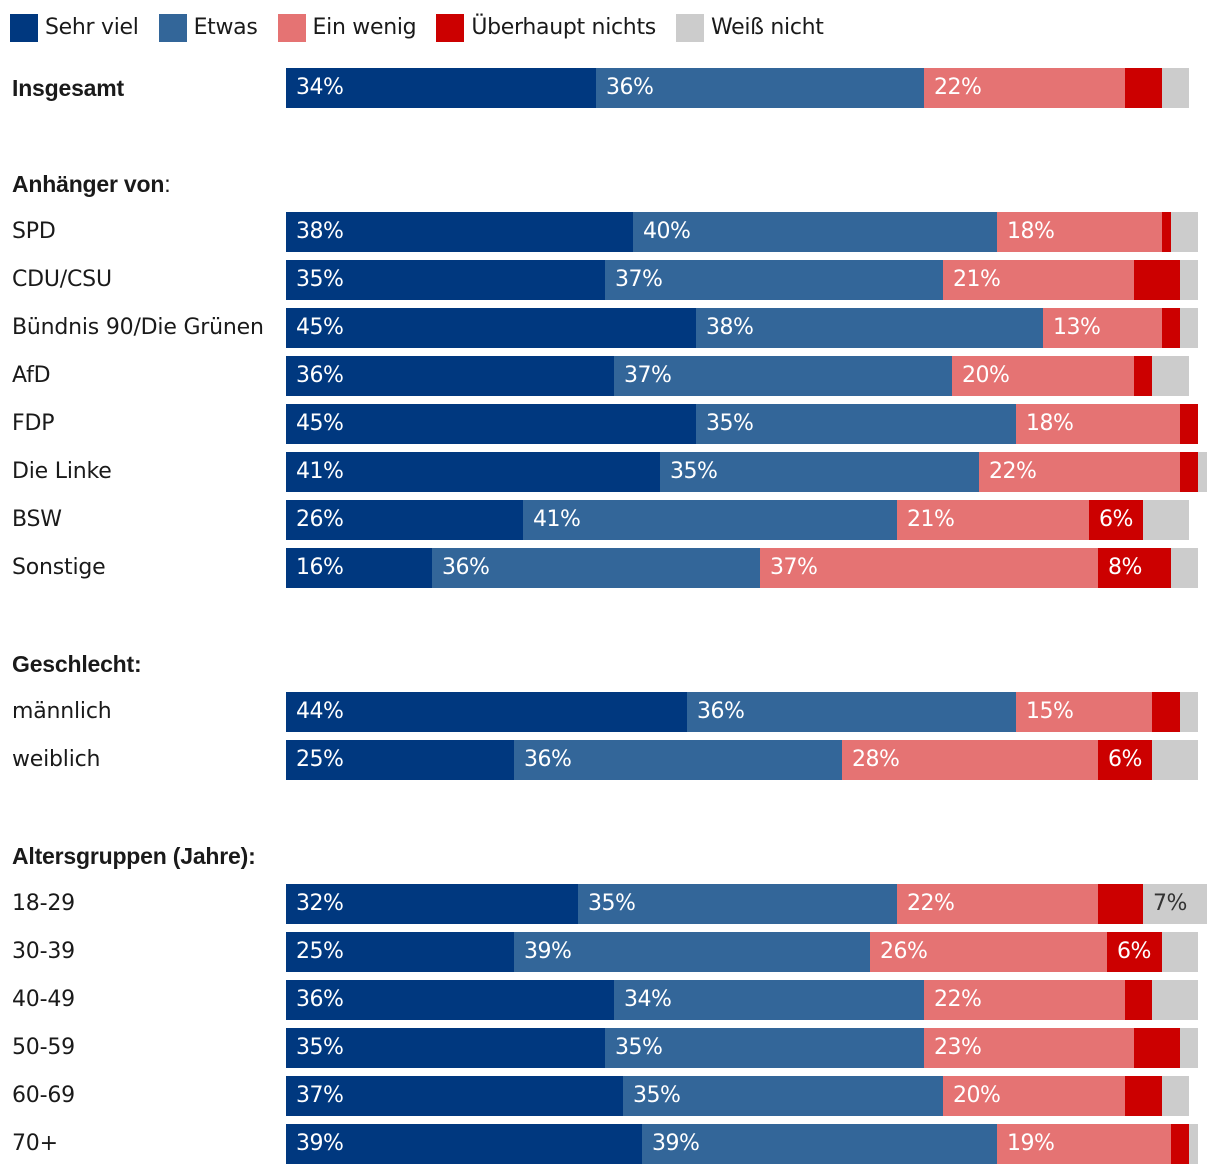  I want to click on bar-segment-weiss-nicht: 7%, so click(1175, 904).